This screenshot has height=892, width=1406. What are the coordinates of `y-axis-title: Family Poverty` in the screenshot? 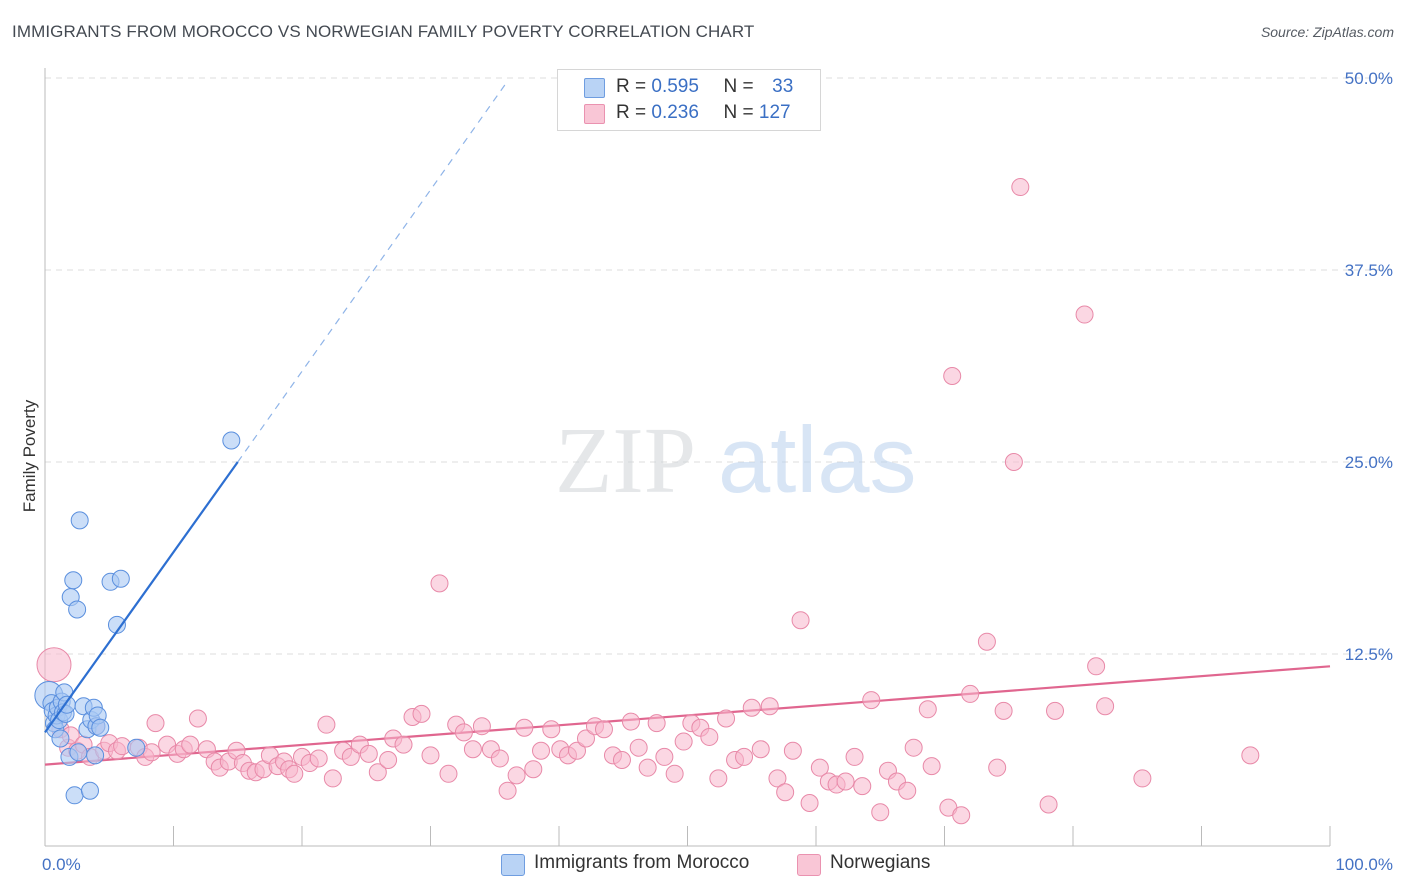 It's located at (29, 455).